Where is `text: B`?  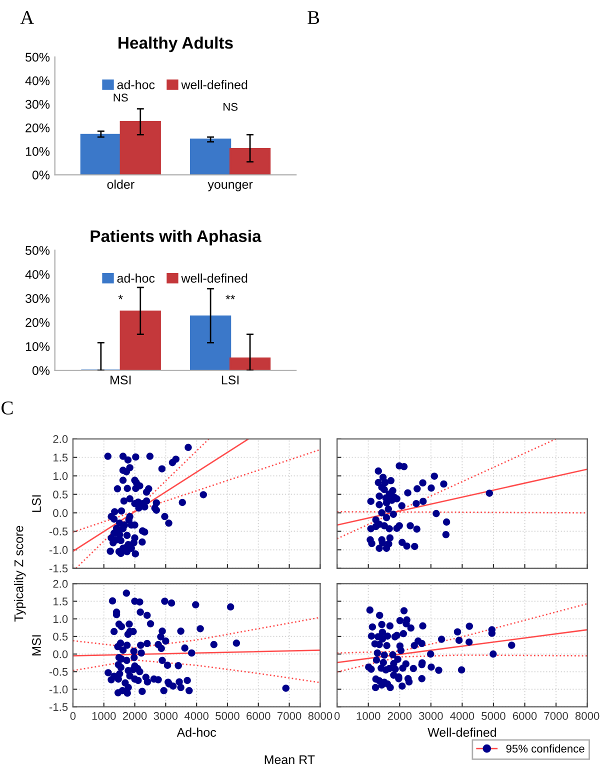 text: B is located at coordinates (314, 17).